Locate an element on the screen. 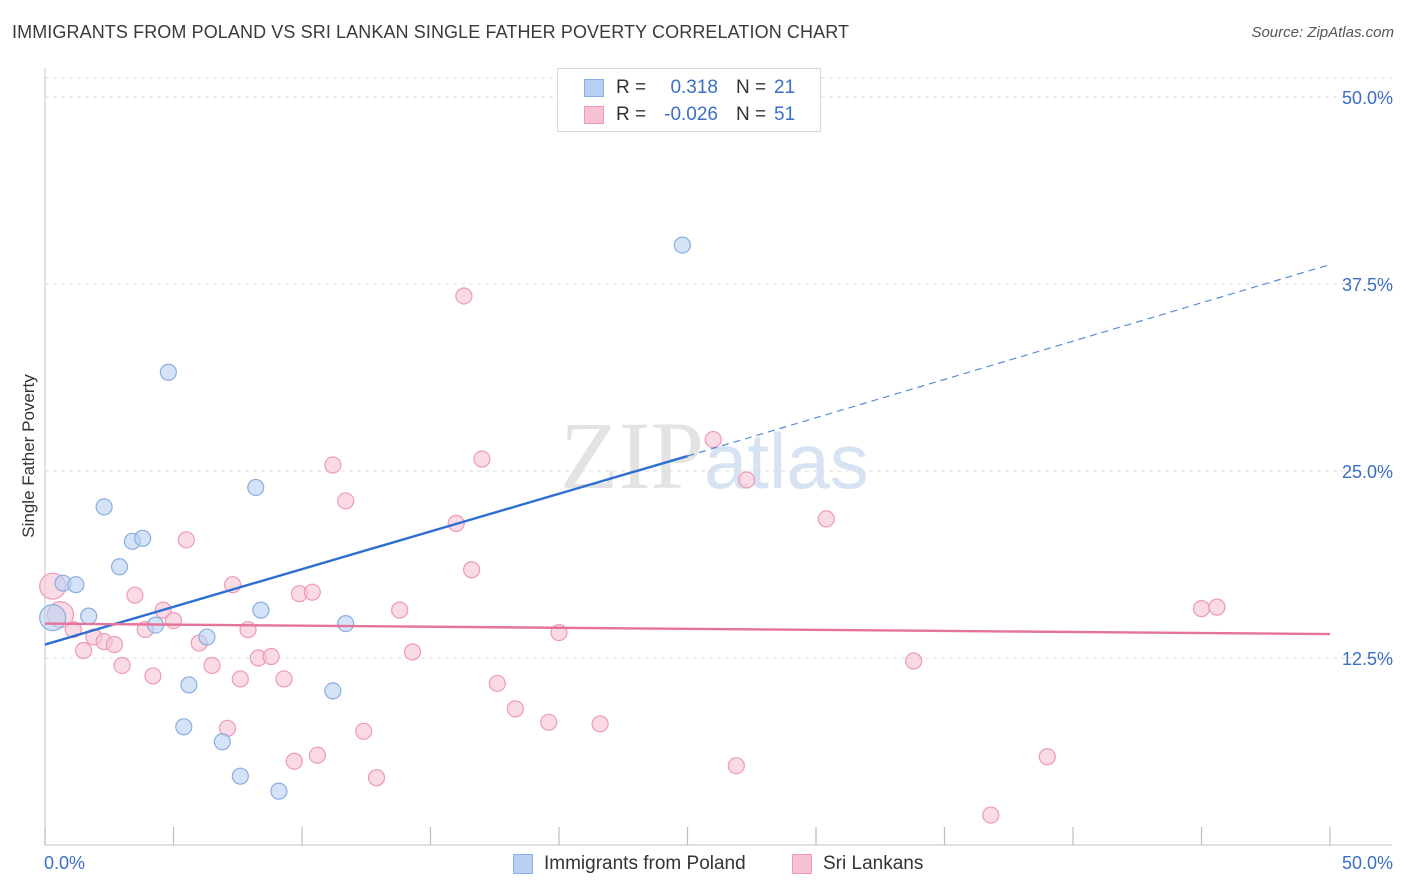 The height and width of the screenshot is (892, 1406). r-value: -0.026 is located at coordinates (691, 114).